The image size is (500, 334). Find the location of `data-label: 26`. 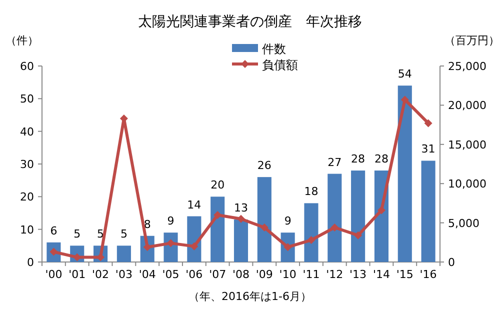

data-label: 26 is located at coordinates (264, 165).